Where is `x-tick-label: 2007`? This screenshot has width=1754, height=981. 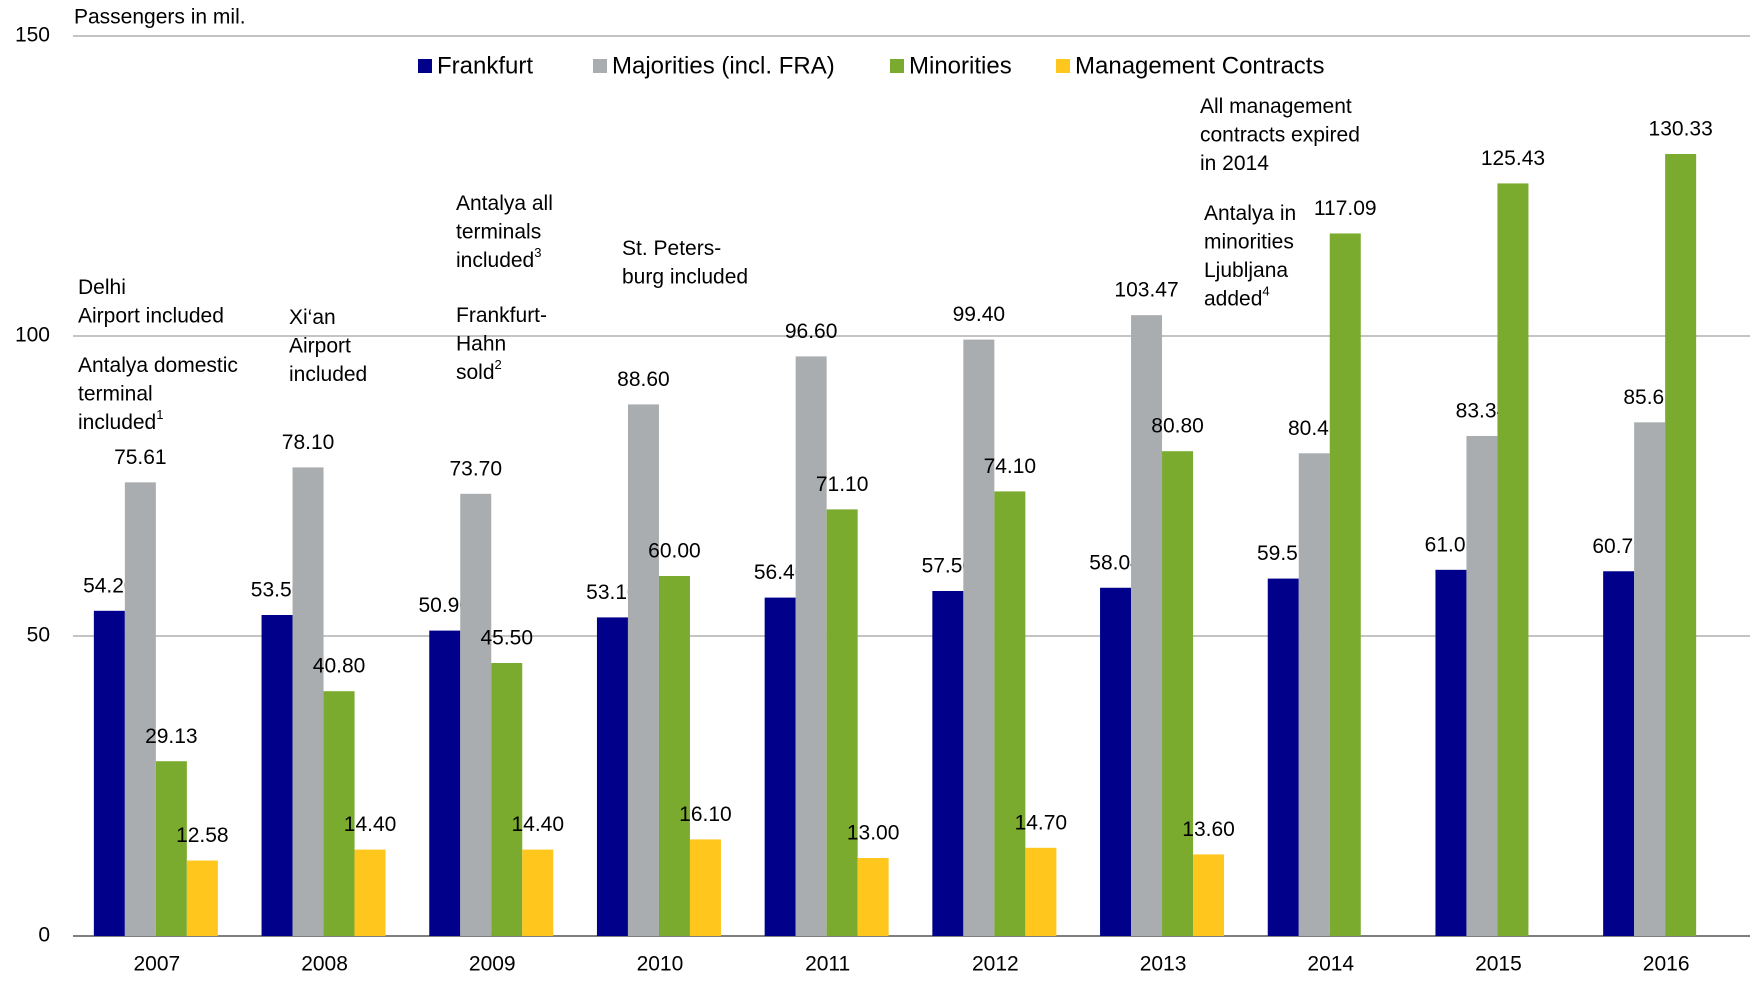 x-tick-label: 2007 is located at coordinates (156, 964).